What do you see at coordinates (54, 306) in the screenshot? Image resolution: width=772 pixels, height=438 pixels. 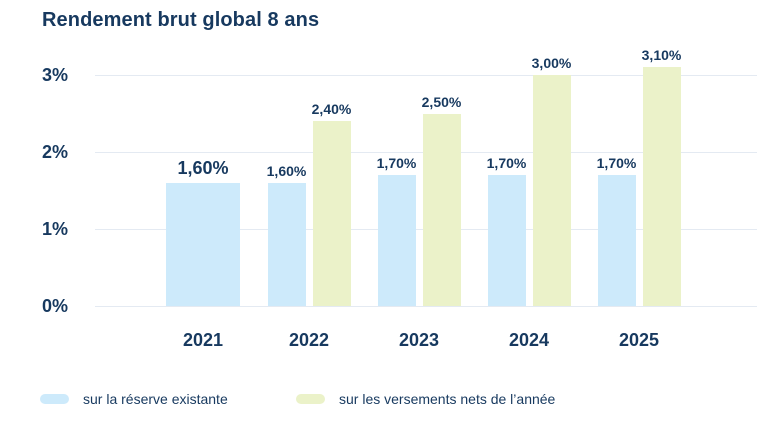 I see `y-axis-tick-0%: 0%` at bounding box center [54, 306].